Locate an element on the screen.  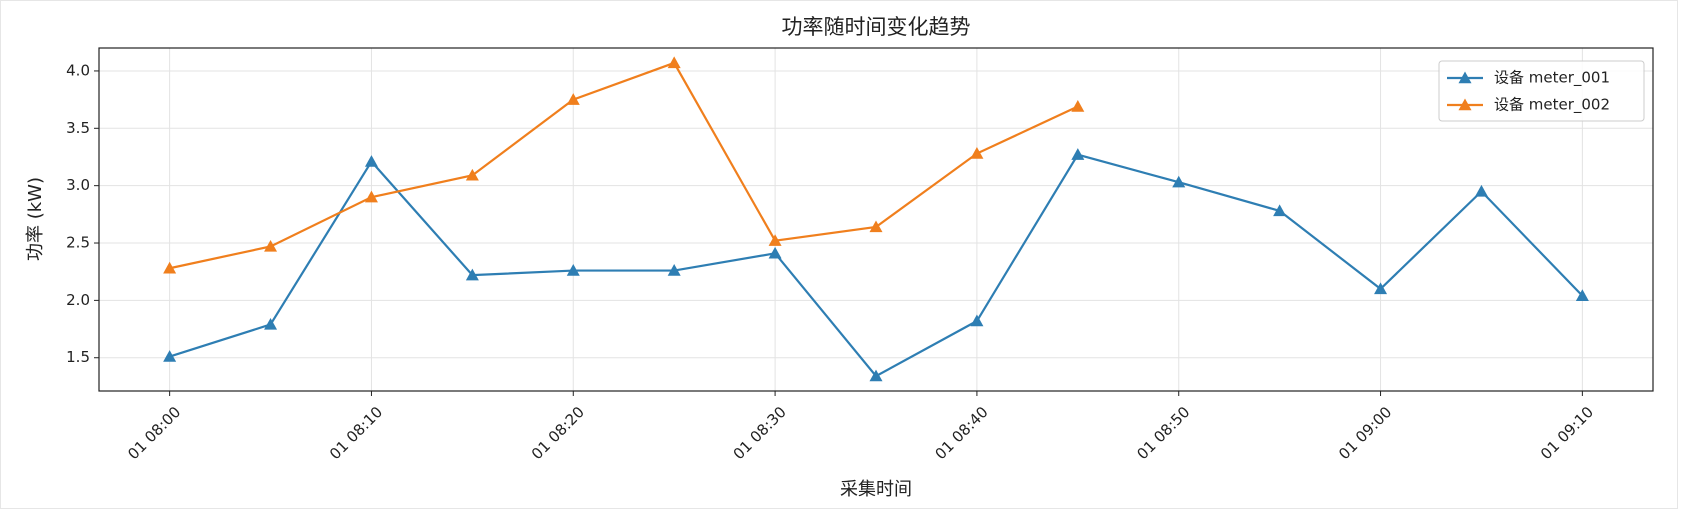
y-tick-label: 4.0 is located at coordinates (78, 70).